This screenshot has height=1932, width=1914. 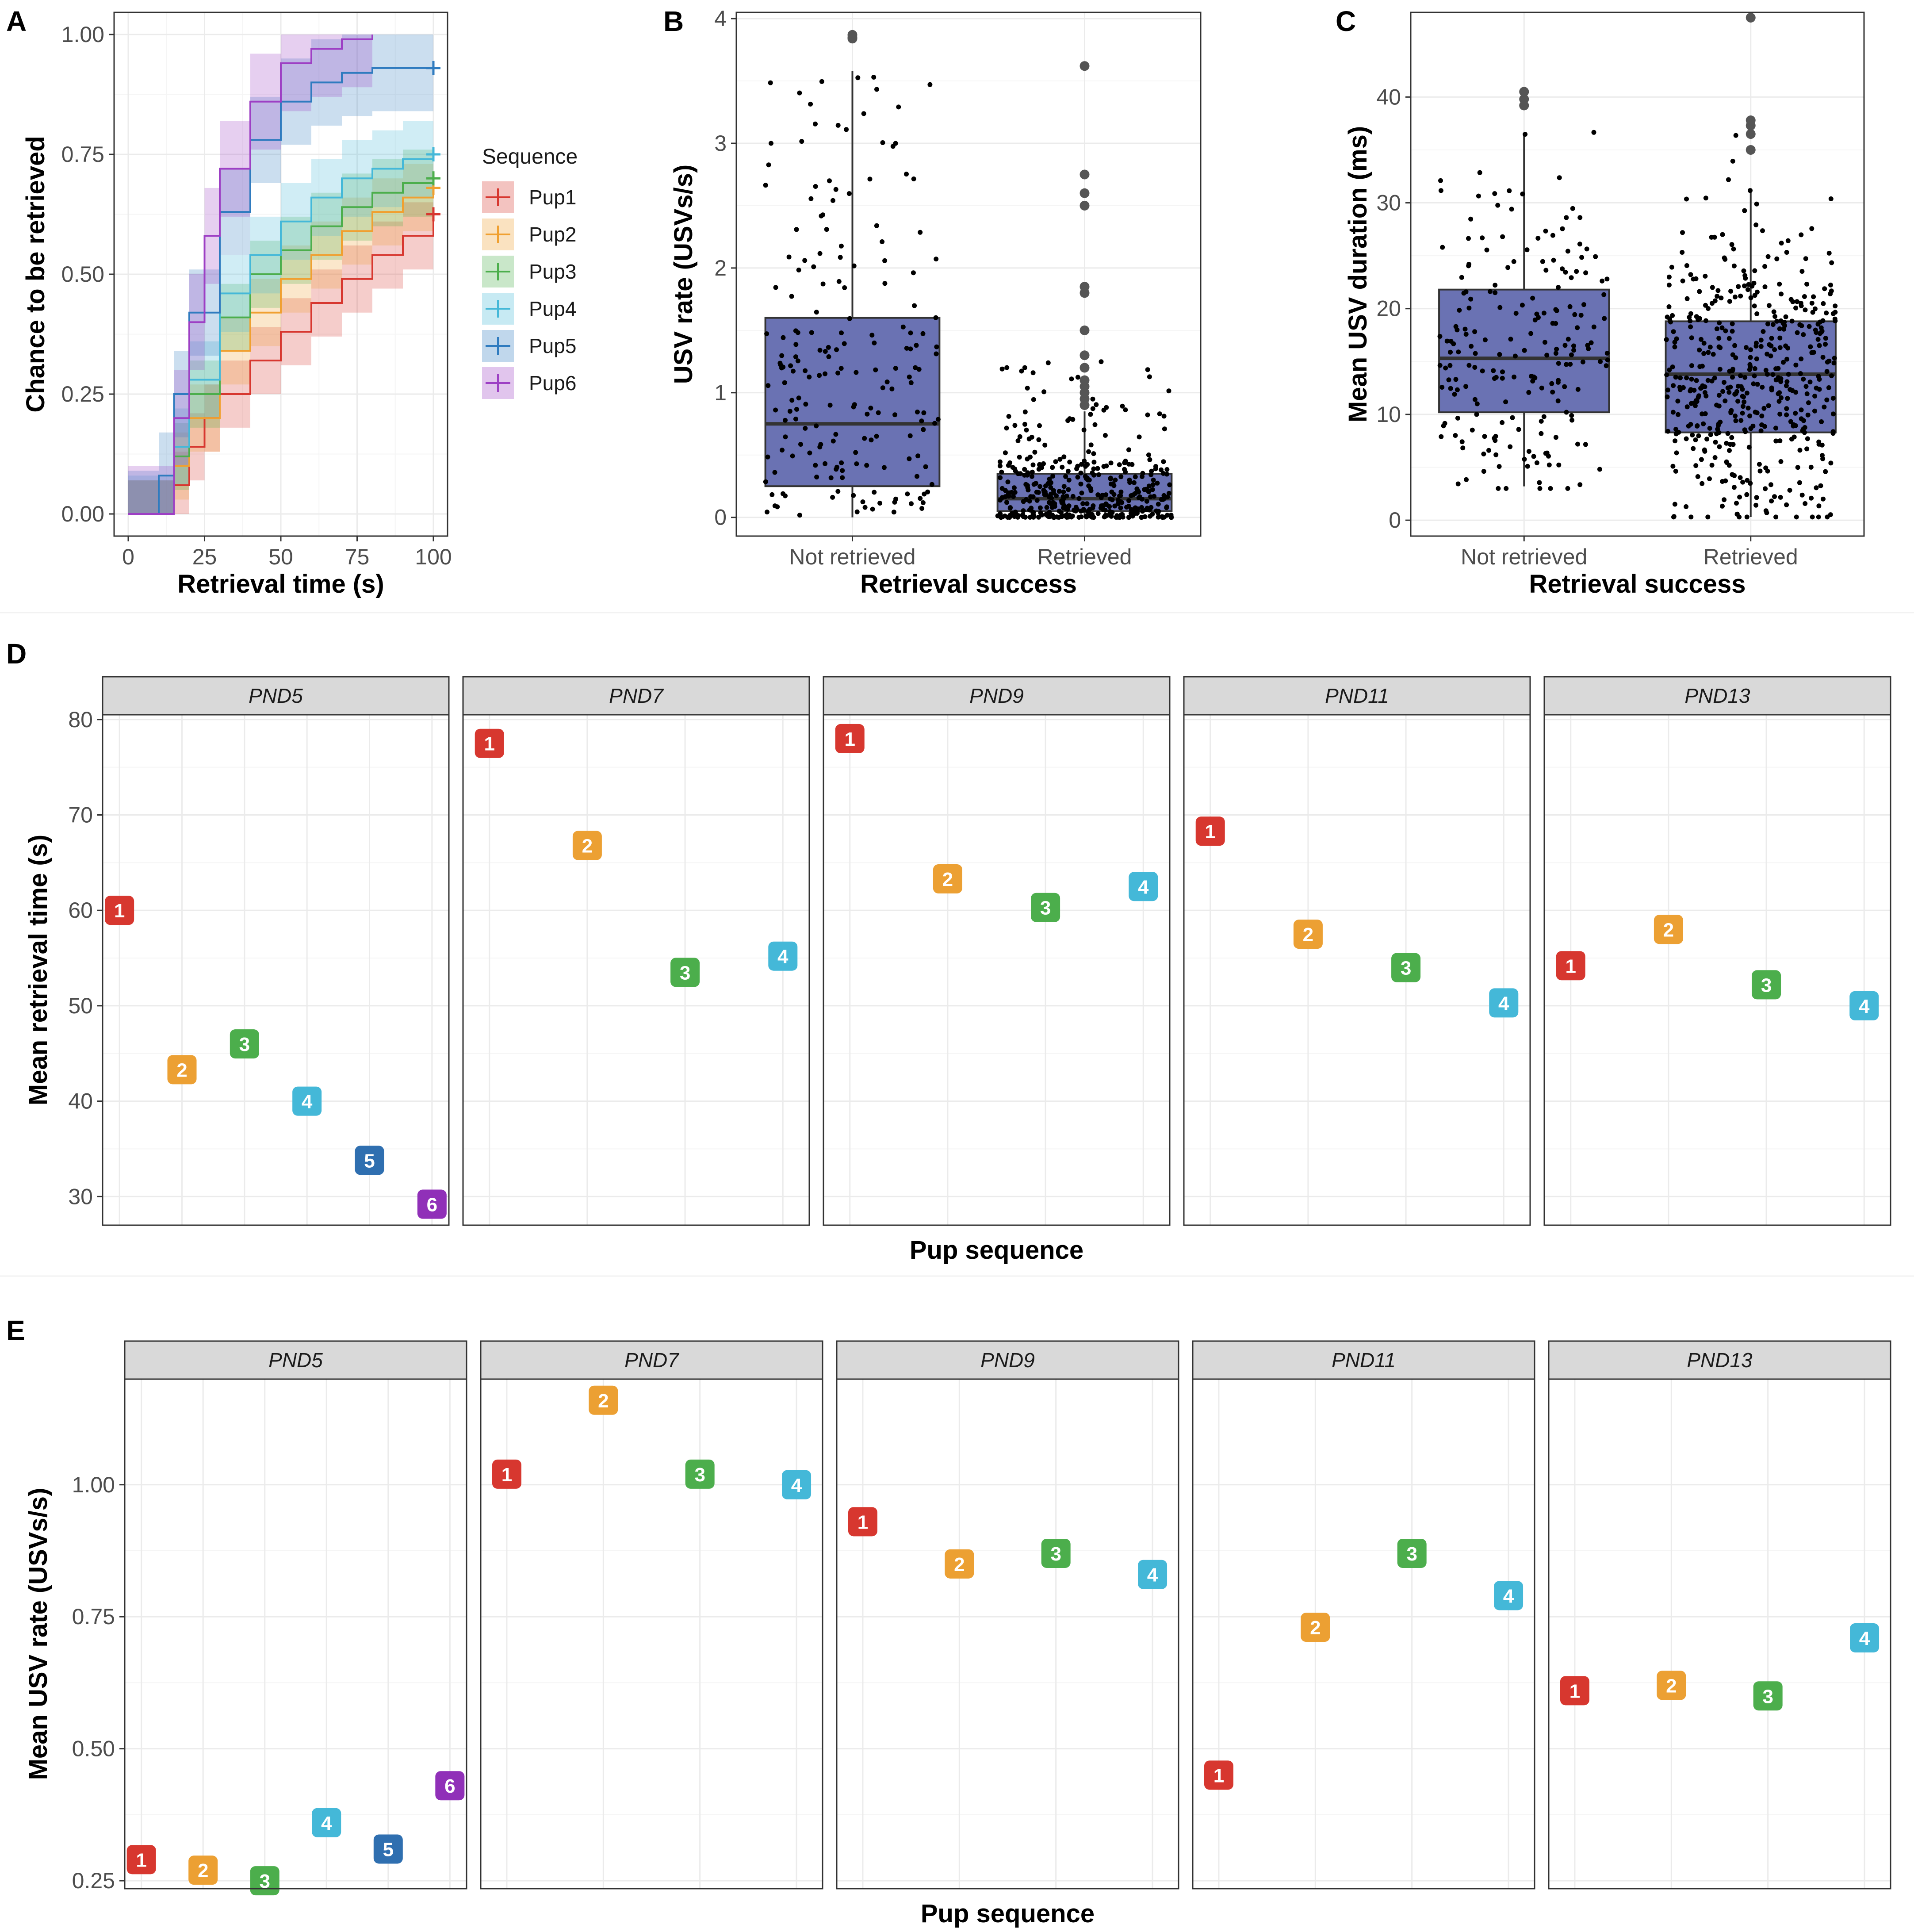 What do you see at coordinates (862, 1522) in the screenshot?
I see `point-label-text: 1` at bounding box center [862, 1522].